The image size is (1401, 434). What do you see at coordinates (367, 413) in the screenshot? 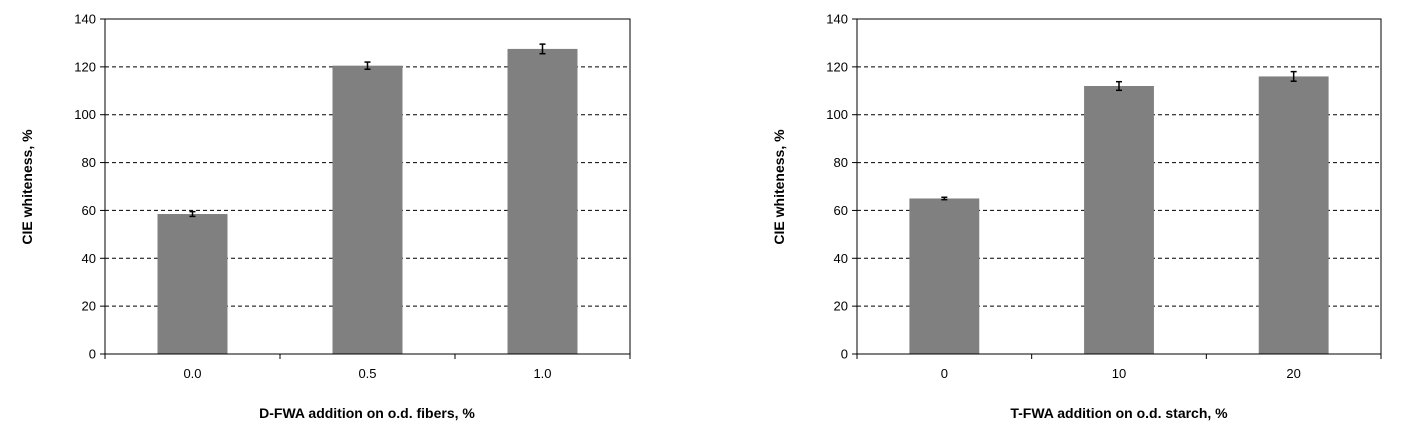
I see `x-axis-title: D-FWA addition on o.d. fibers, %` at bounding box center [367, 413].